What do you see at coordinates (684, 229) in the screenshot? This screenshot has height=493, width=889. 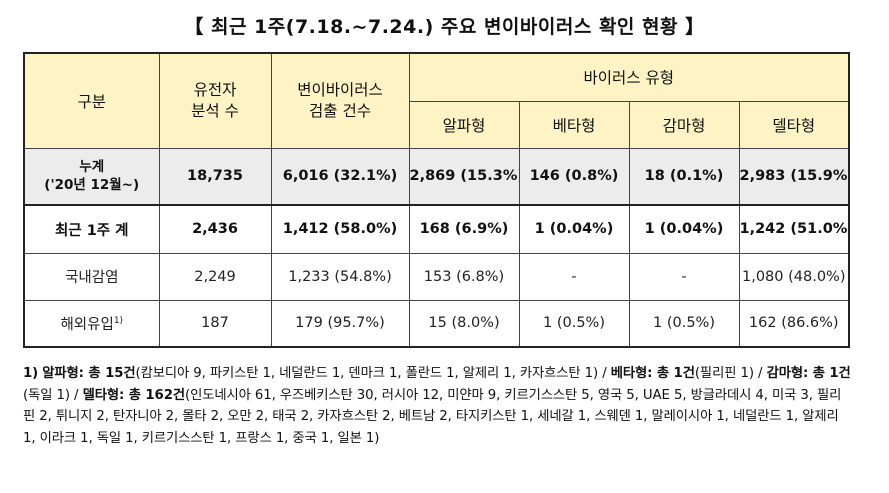 I see `week-total-gamma: 1 (0.04%)` at bounding box center [684, 229].